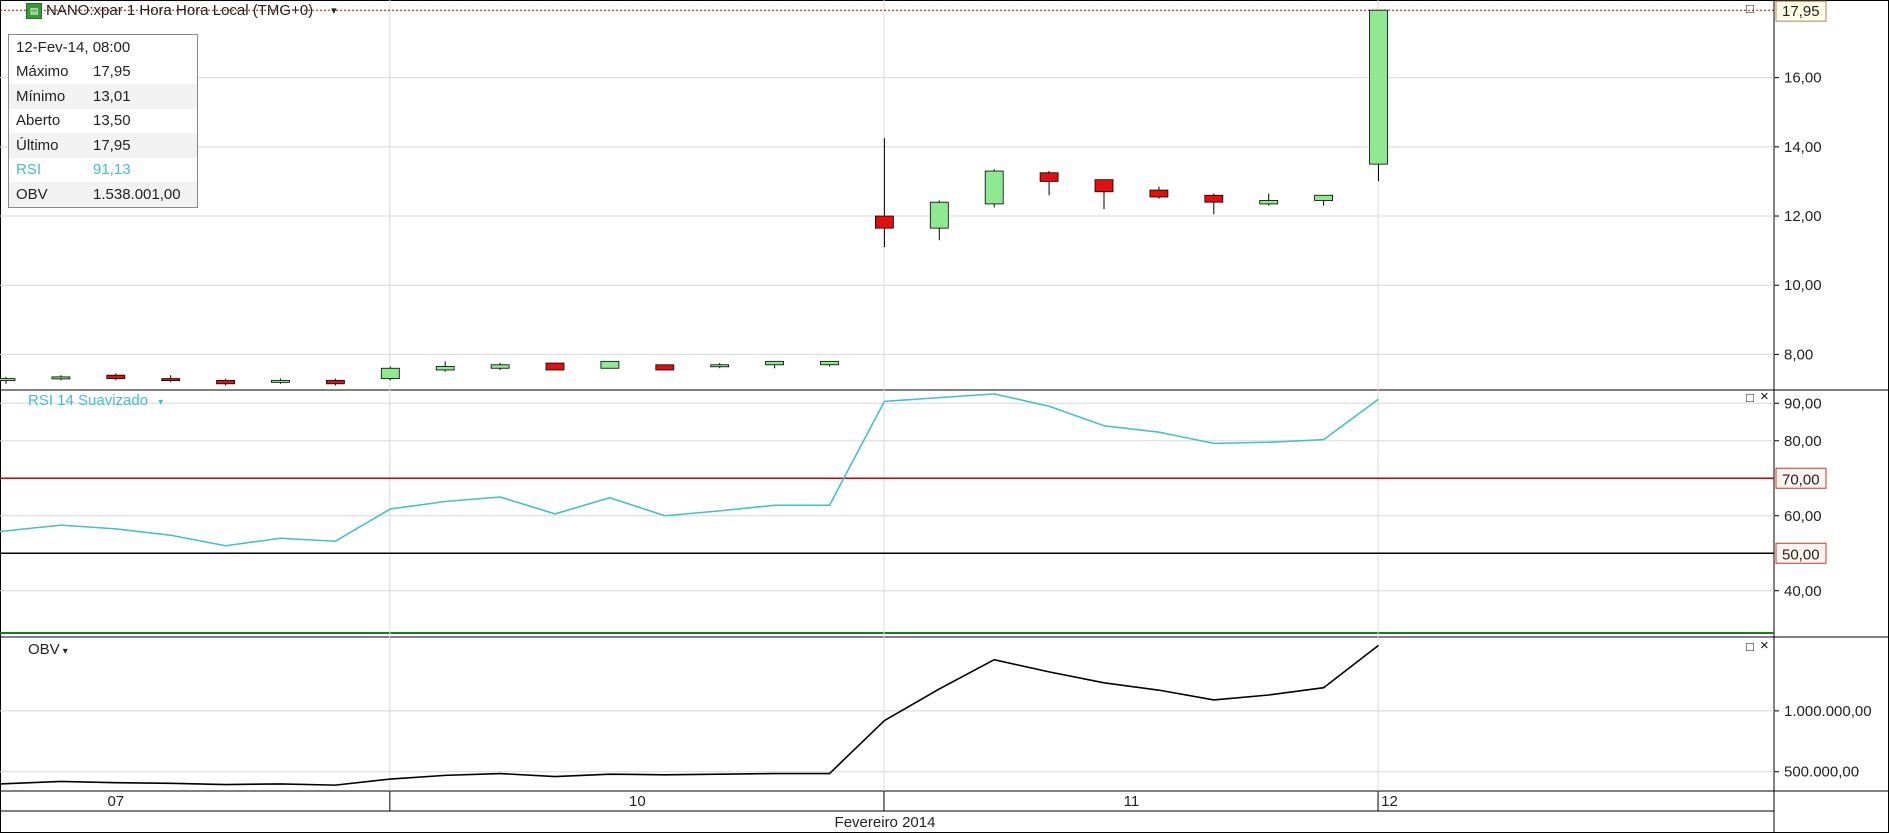 This screenshot has height=833, width=1889. What do you see at coordinates (73, 72) in the screenshot?
I see `data-window-row: Máximo 17,95` at bounding box center [73, 72].